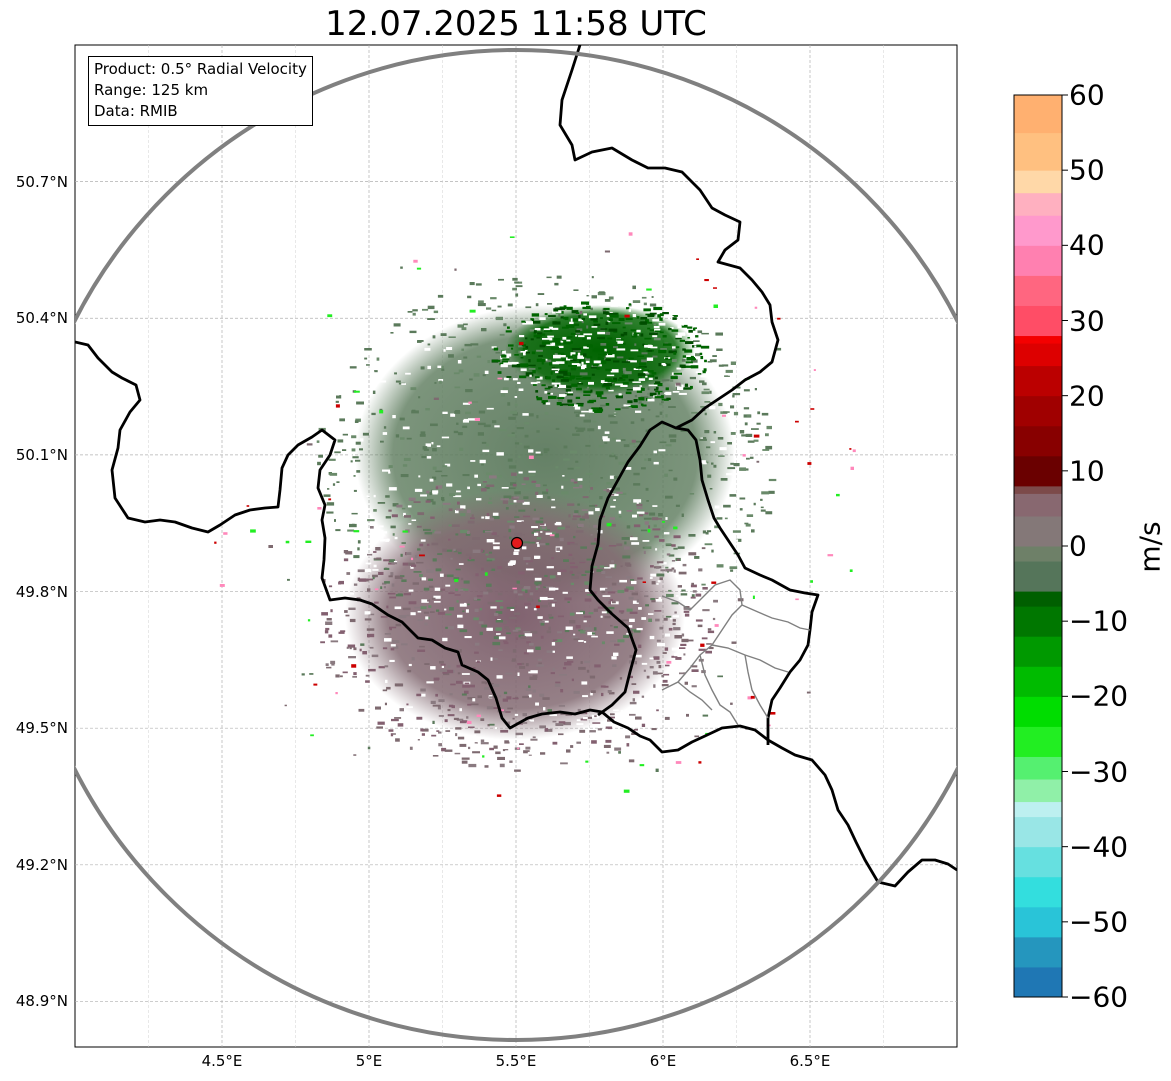 The height and width of the screenshot is (1081, 1171). What do you see at coordinates (776, 617) in the screenshot?
I see `boundary-b` at bounding box center [776, 617].